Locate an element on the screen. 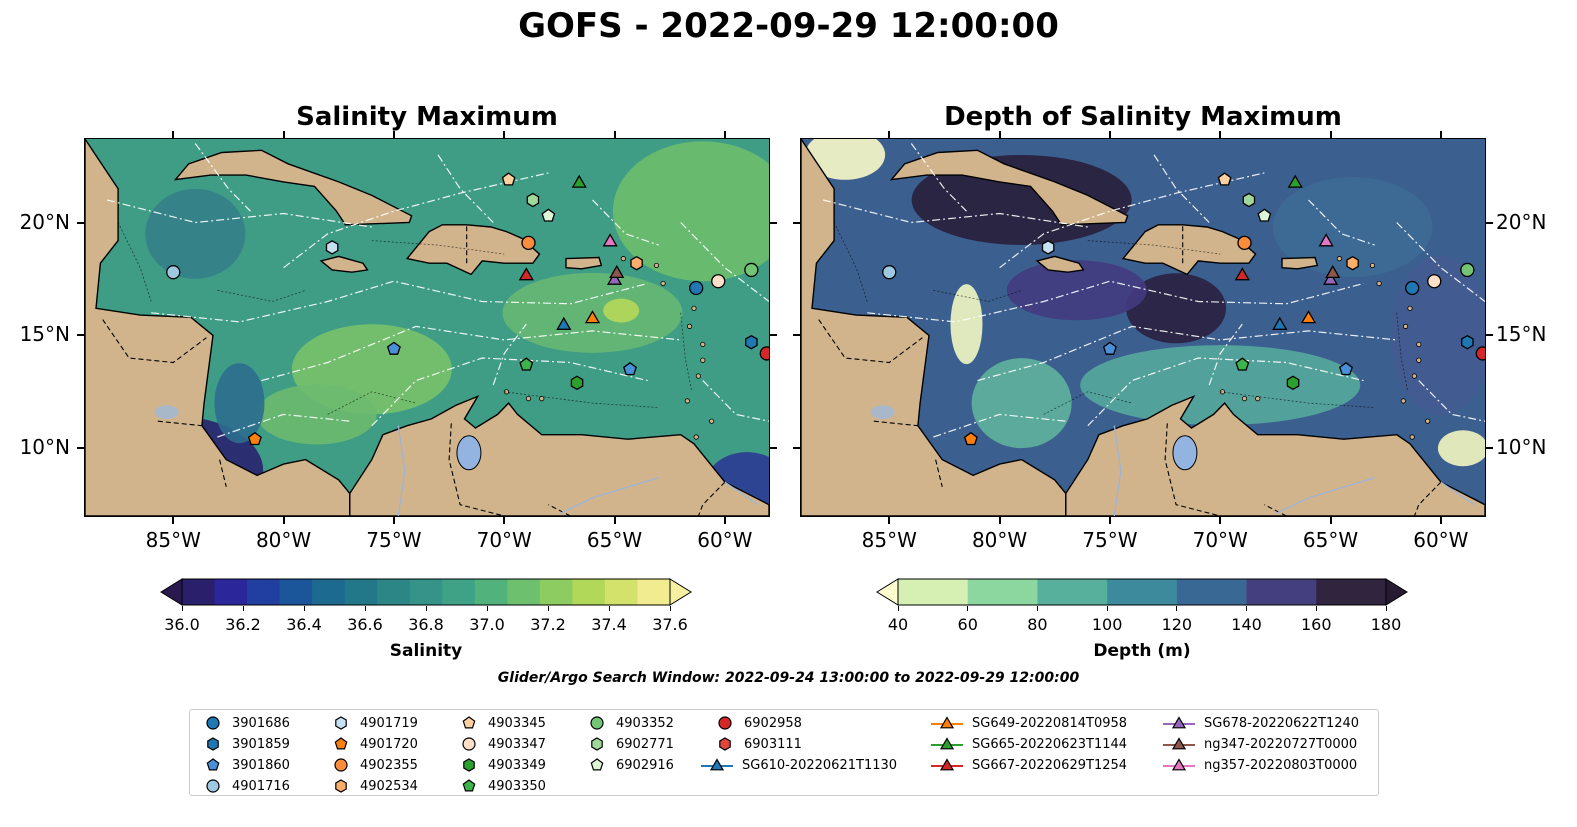 The height and width of the screenshot is (827, 1577). pentagon-marker-icon is located at coordinates (213, 764).